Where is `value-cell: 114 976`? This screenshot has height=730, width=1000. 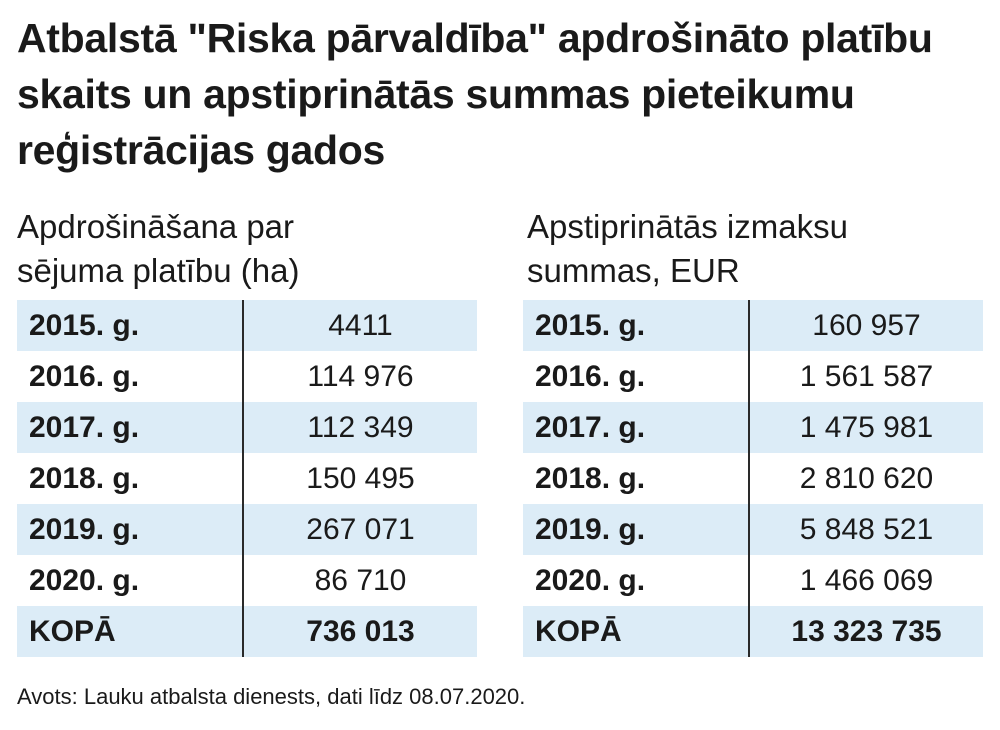 value-cell: 114 976 is located at coordinates (360, 376).